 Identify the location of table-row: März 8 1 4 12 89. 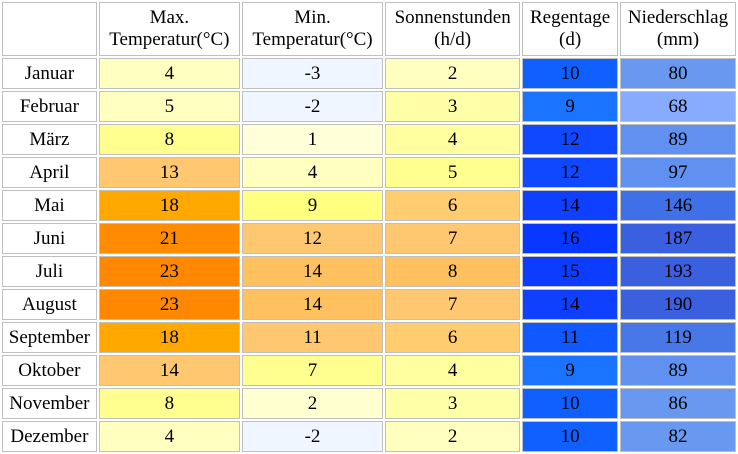
(369, 139).